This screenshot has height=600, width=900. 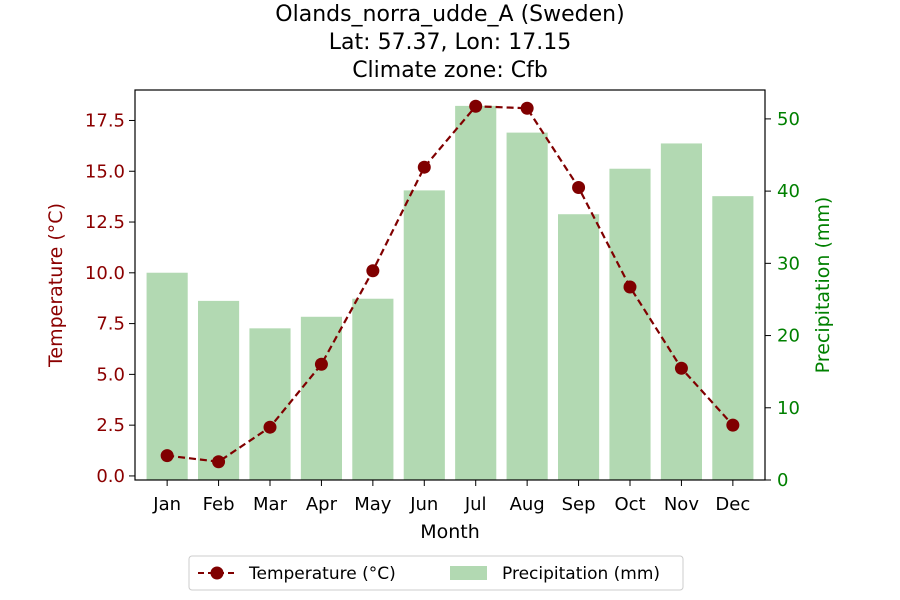 I want to click on month-tick-label-mar: Mar, so click(x=270, y=504).